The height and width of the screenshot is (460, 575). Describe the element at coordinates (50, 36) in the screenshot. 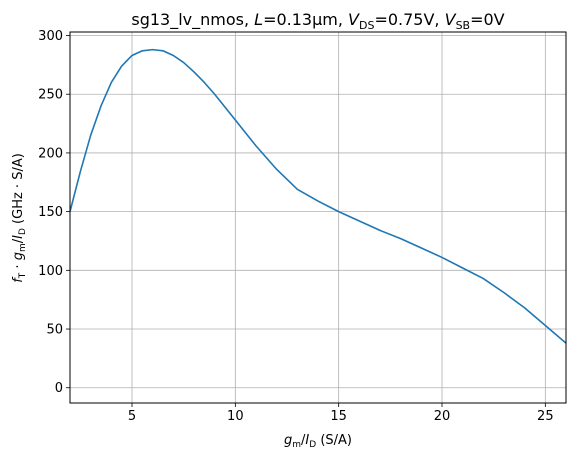

I see `y-tick-label: 300` at that location.